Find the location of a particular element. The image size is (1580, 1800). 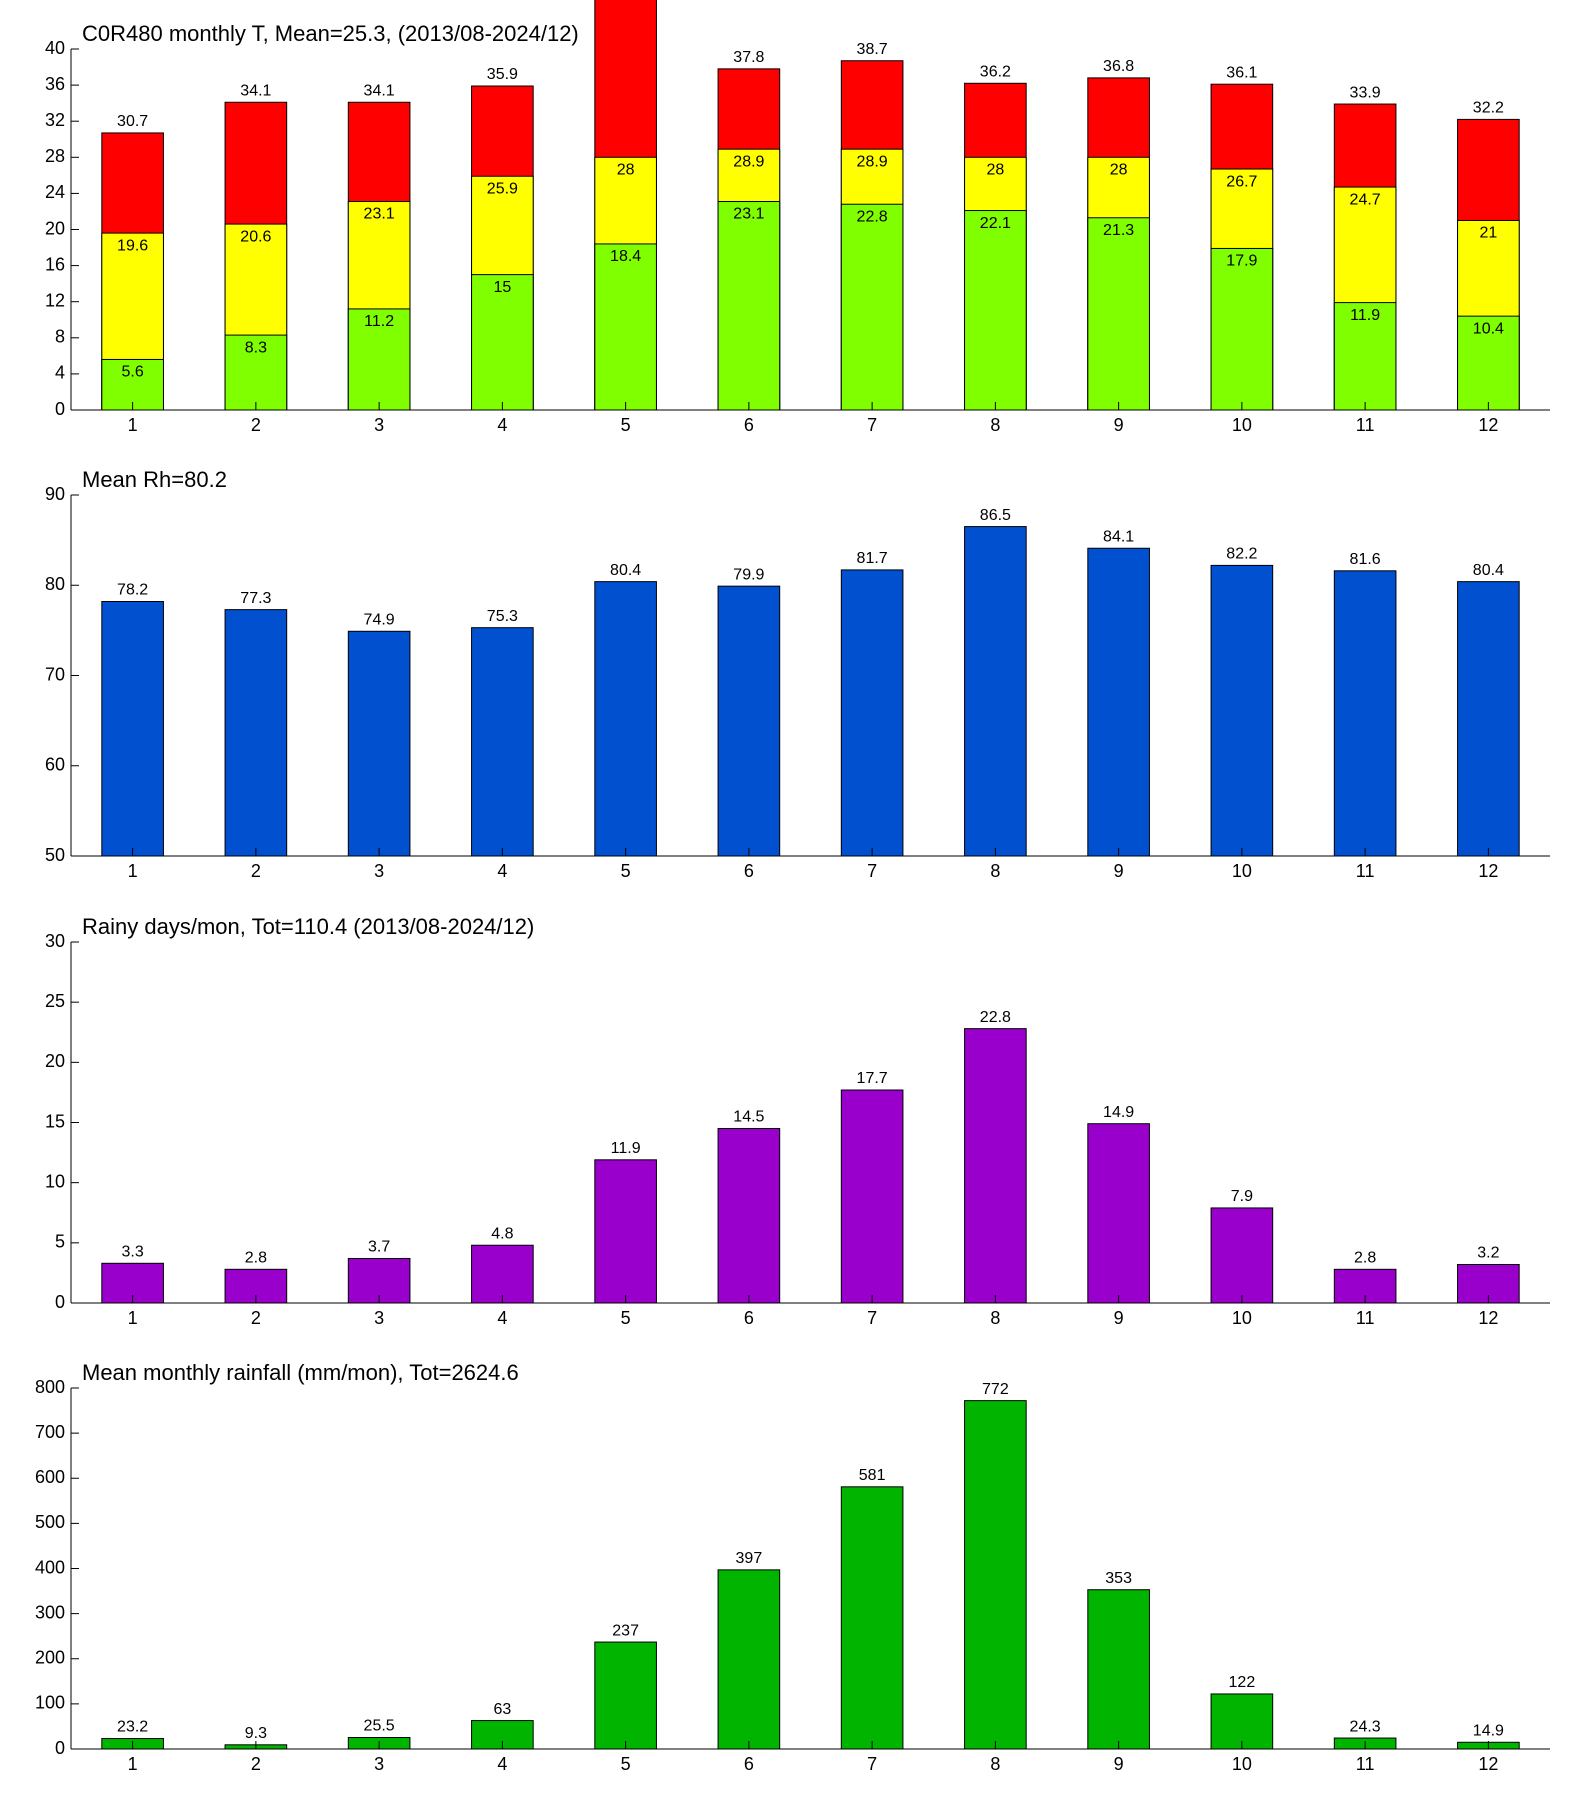

y-tick-label: 0 is located at coordinates (60, 1748).